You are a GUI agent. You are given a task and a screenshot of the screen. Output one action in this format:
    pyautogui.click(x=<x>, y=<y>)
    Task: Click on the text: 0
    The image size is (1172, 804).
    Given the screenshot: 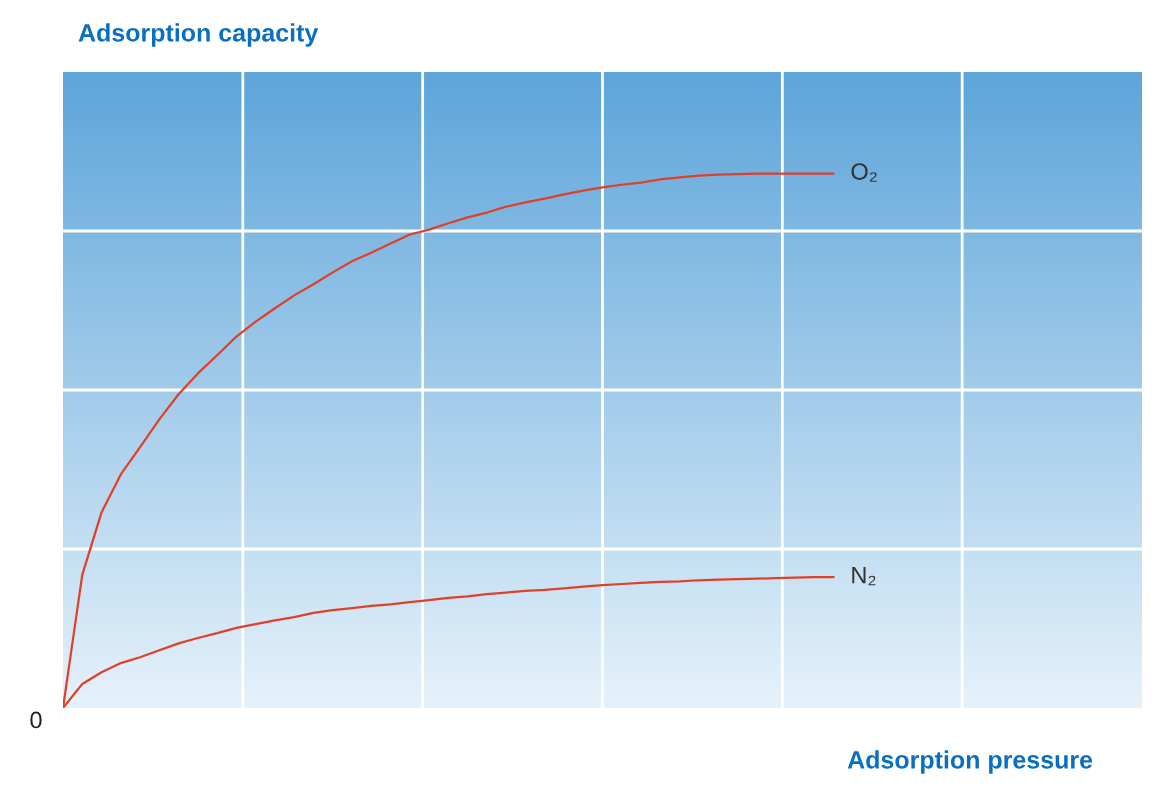 What is the action you would take?
    pyautogui.click(x=36, y=720)
    